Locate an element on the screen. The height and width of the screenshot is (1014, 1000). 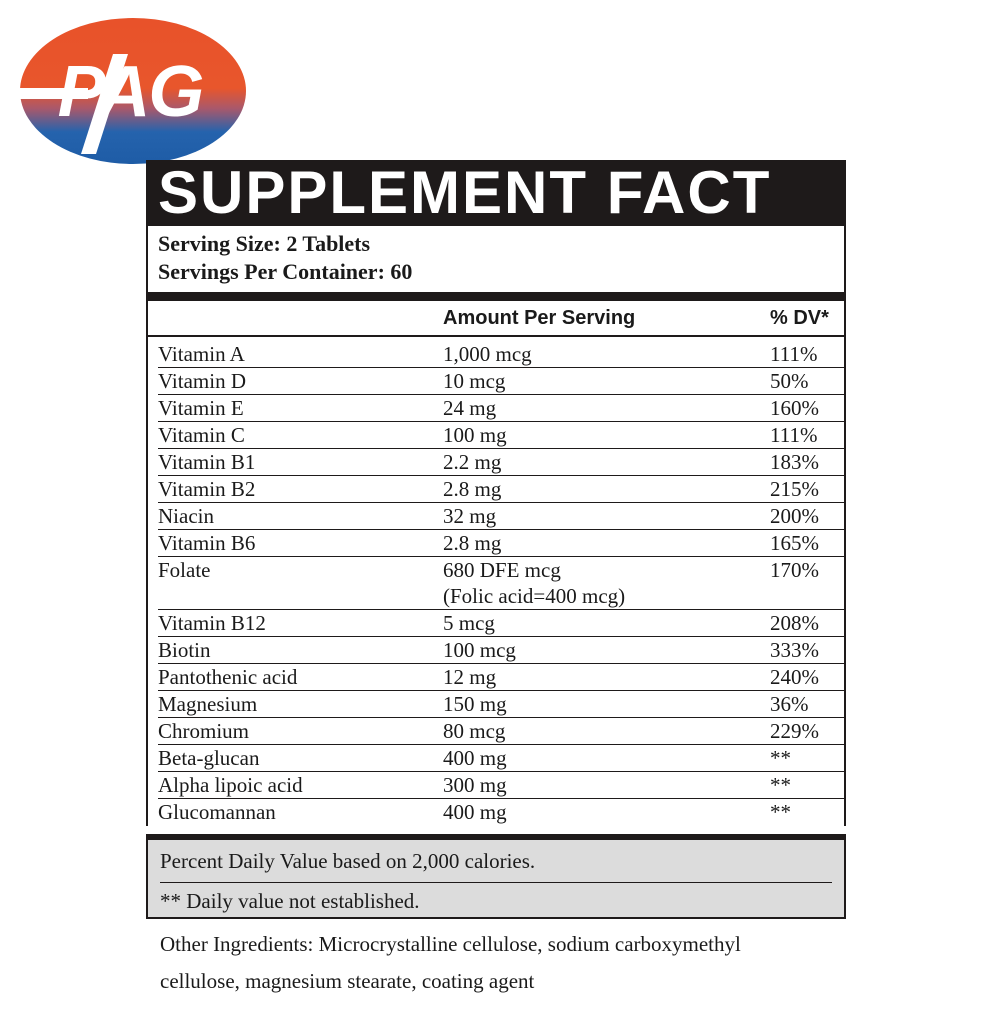
nutrient-name: Folate is located at coordinates (184, 570).